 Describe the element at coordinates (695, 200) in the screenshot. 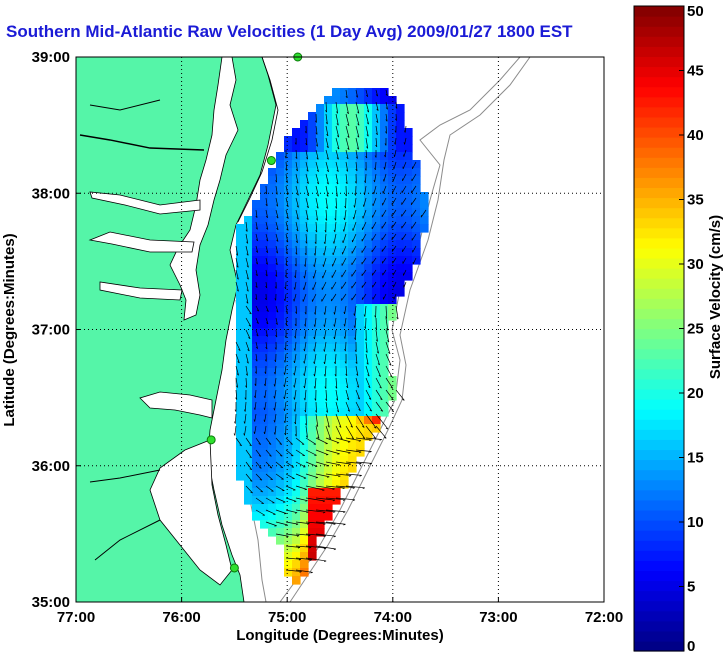

I see `colorbar-tick-label: 35` at that location.